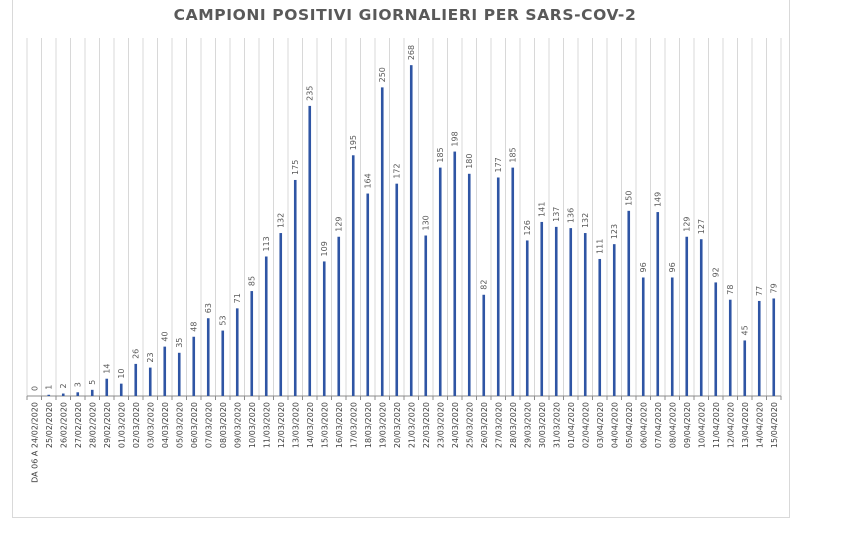 This screenshot has width=850, height=560. Describe the element at coordinates (484, 425) in the screenshot. I see `x-tick-label: 26/03/2020` at that location.